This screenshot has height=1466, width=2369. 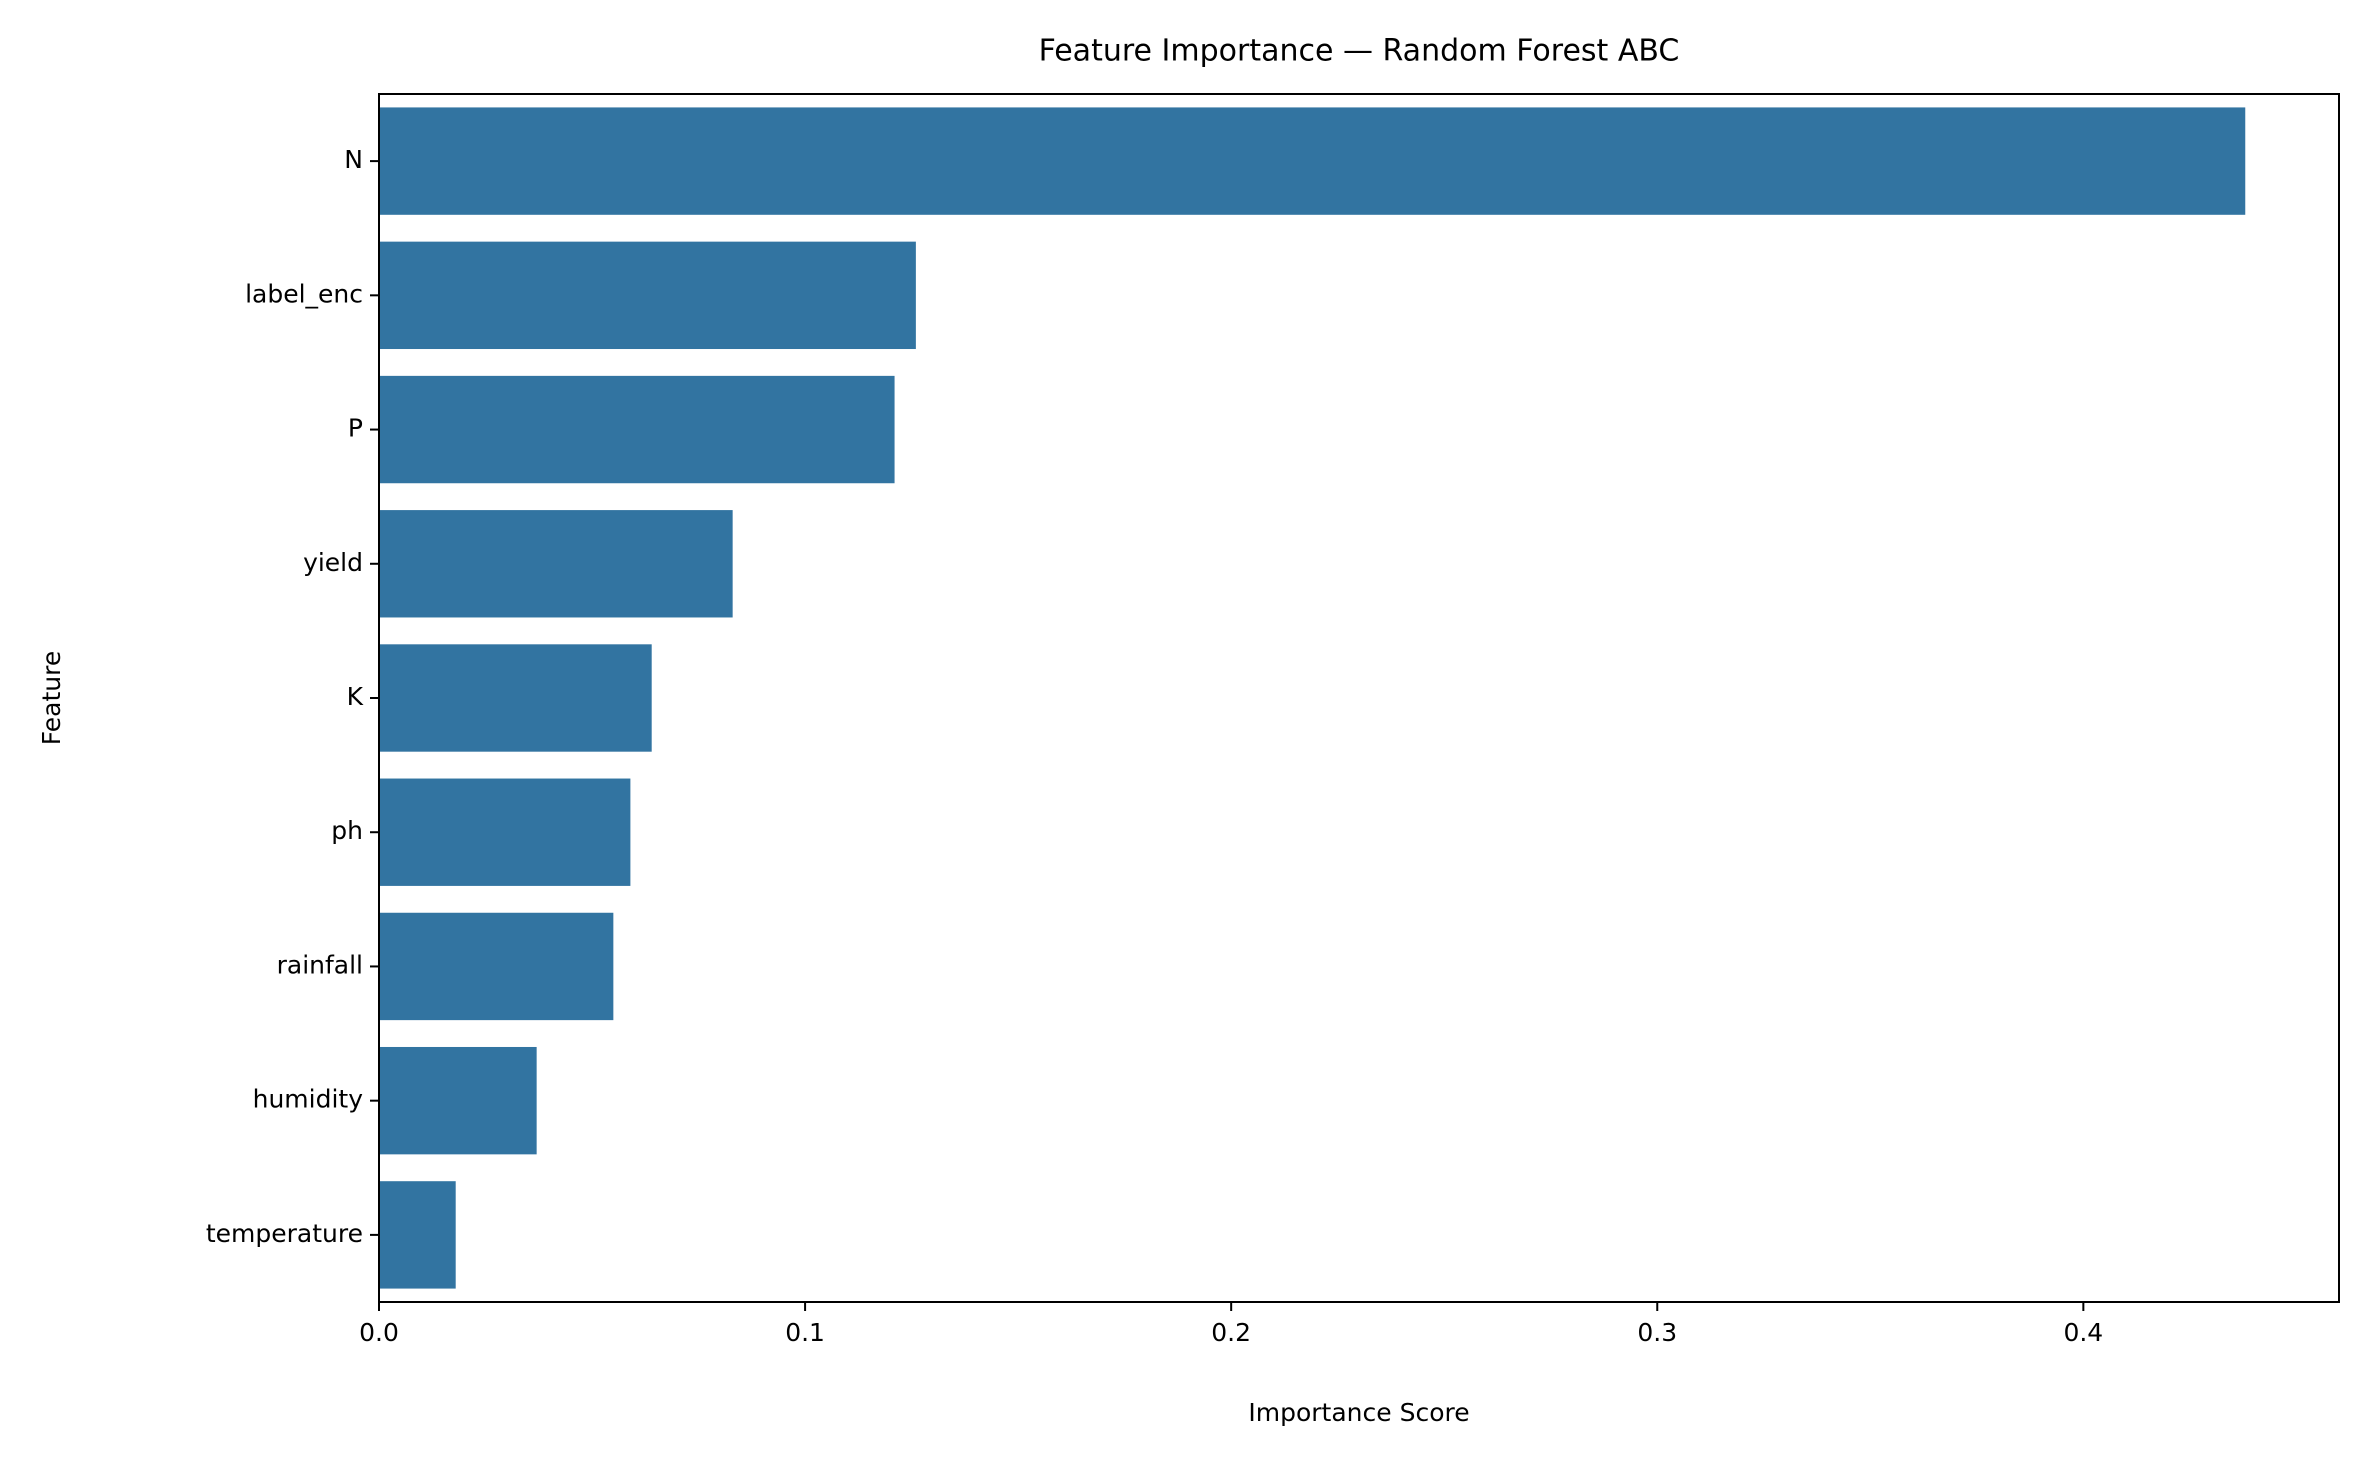 What do you see at coordinates (304, 293) in the screenshot?
I see `y-tick-label: label_enc` at bounding box center [304, 293].